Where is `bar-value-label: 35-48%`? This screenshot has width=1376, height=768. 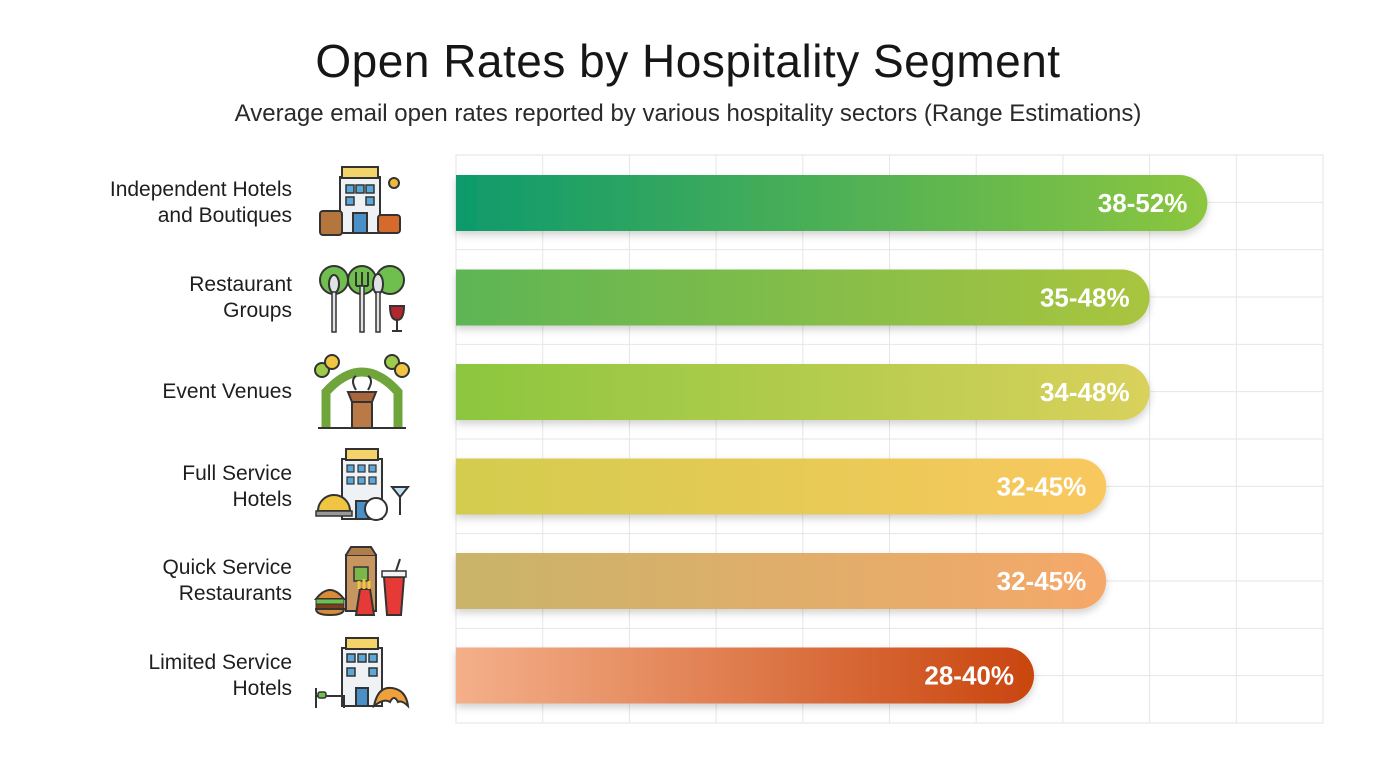 bar-value-label: 35-48% is located at coordinates (1085, 298).